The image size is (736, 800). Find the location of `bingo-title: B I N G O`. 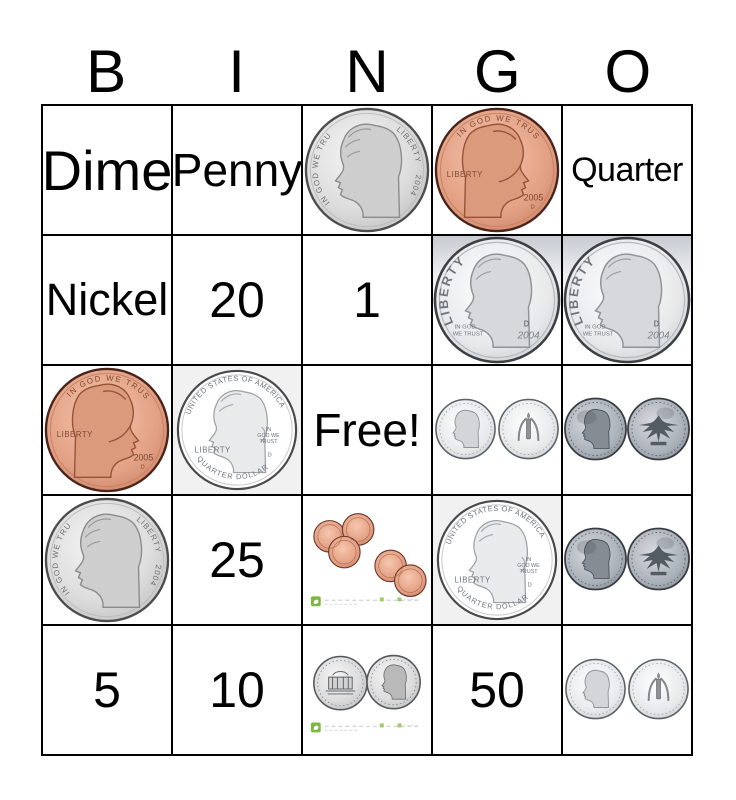

bingo-title: B I N G O is located at coordinates (367, 71).